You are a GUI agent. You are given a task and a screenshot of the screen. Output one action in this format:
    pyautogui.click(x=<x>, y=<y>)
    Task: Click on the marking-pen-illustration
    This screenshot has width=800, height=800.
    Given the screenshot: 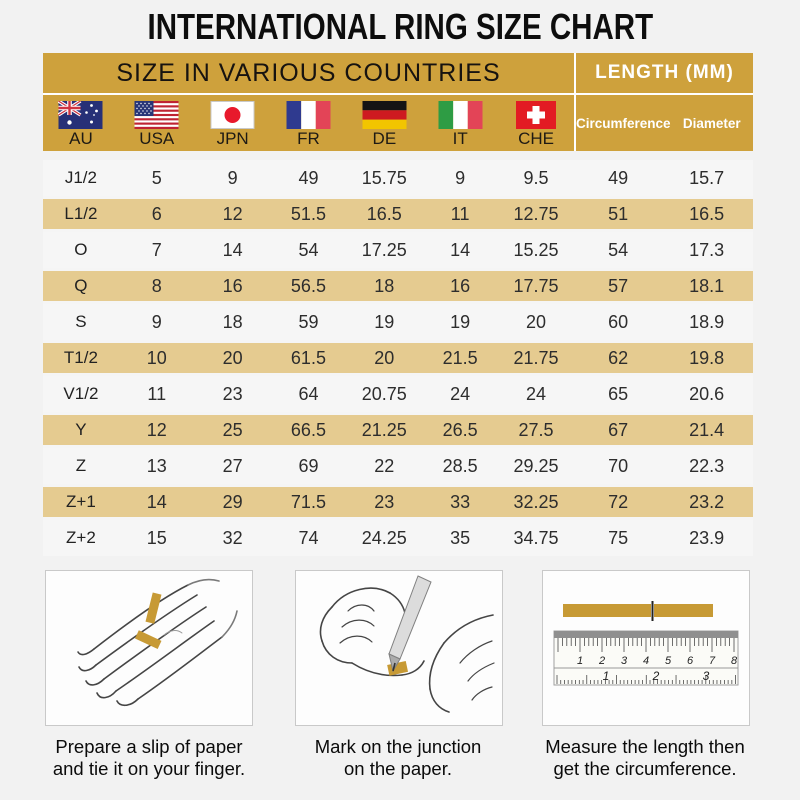 What is the action you would take?
    pyautogui.click(x=407, y=644)
    